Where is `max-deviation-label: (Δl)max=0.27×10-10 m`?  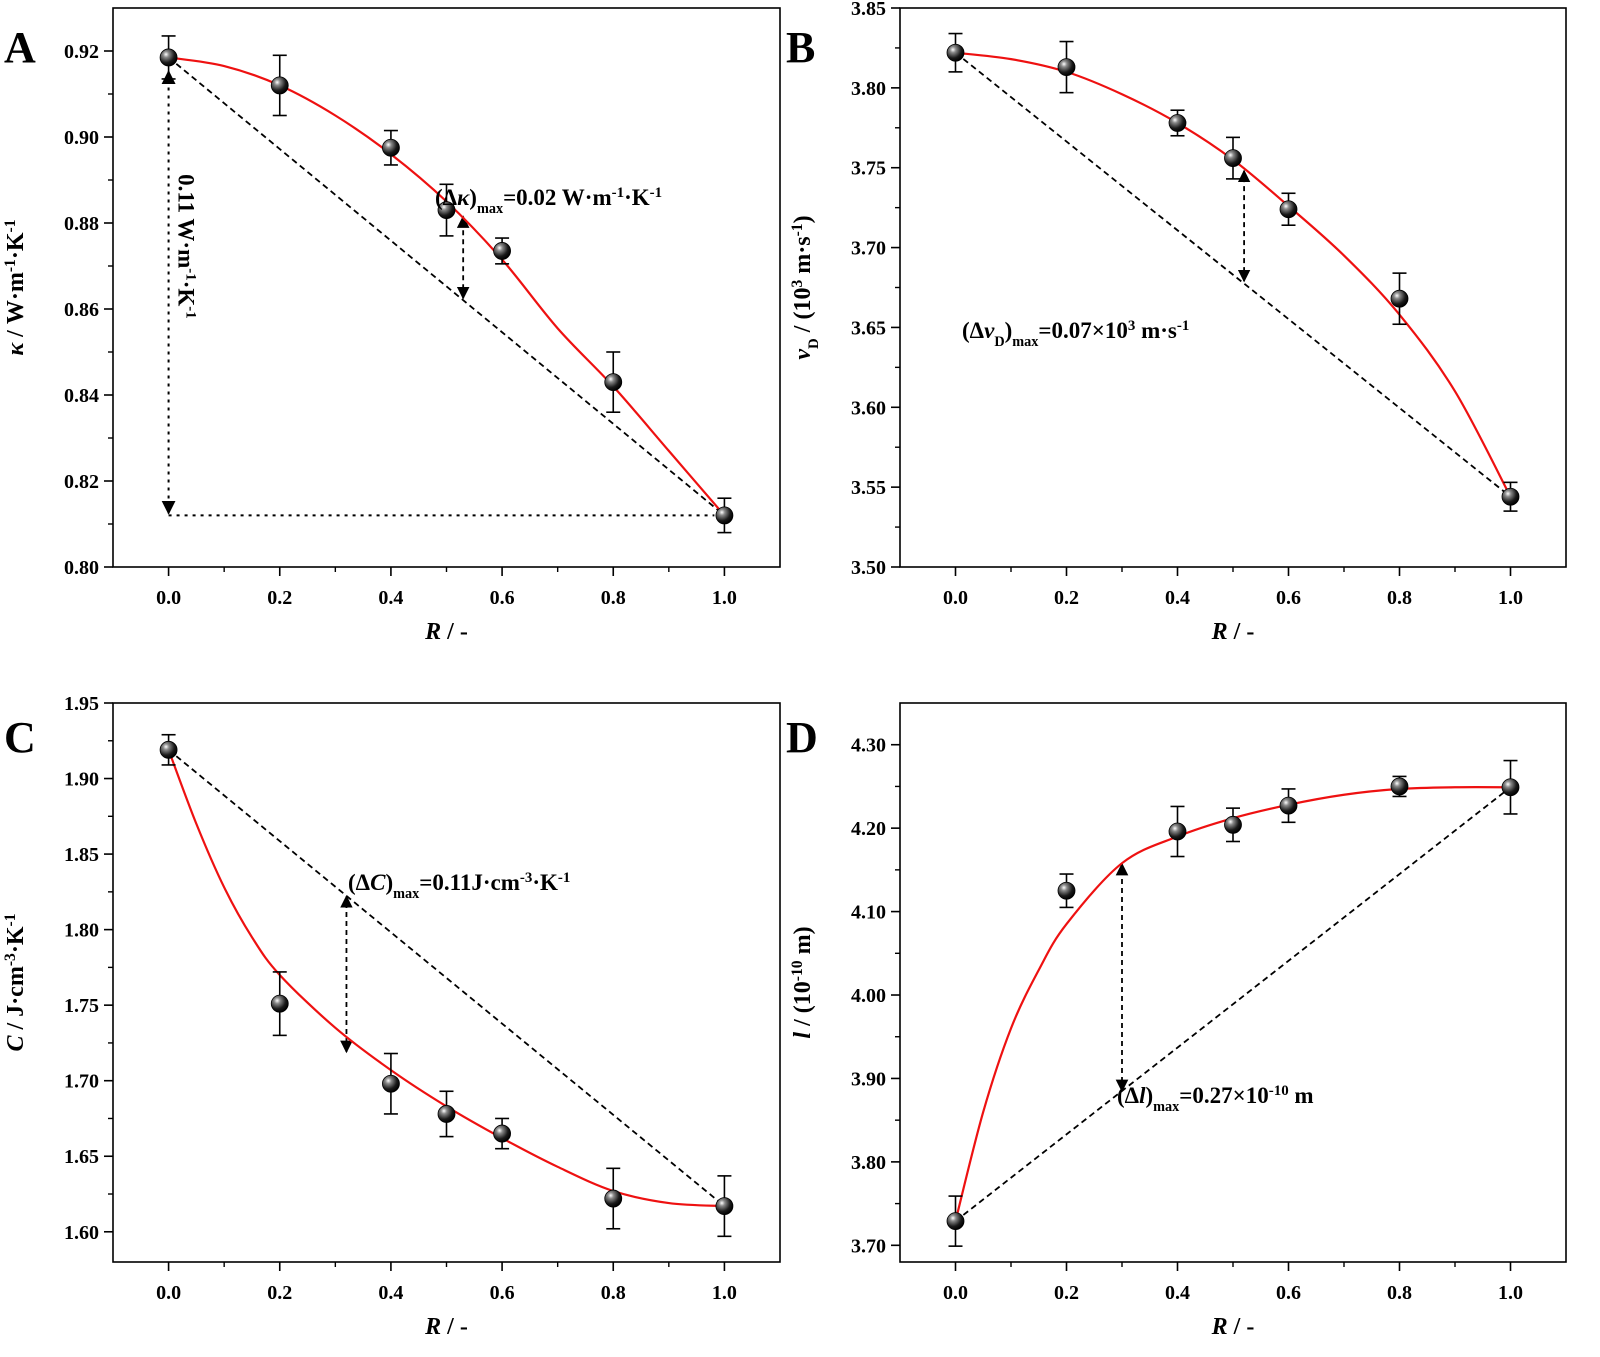
max-deviation-label: (Δl)max=0.27×10-10 m is located at coordinates (1215, 1099).